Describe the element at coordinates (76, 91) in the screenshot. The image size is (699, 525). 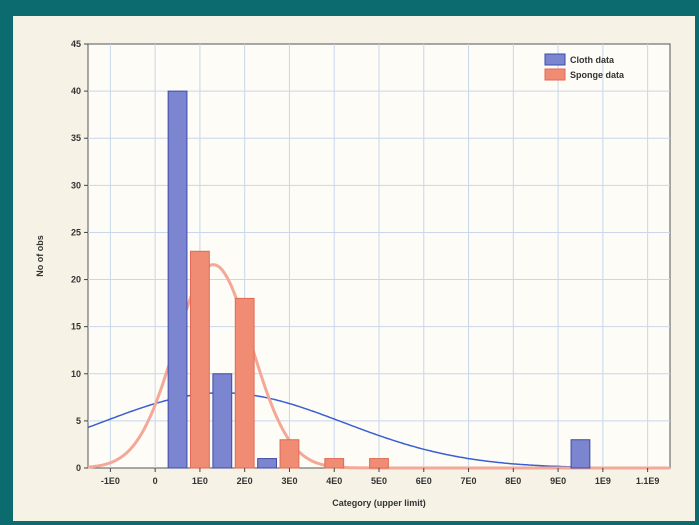
I see `y-tick-label: 40` at that location.